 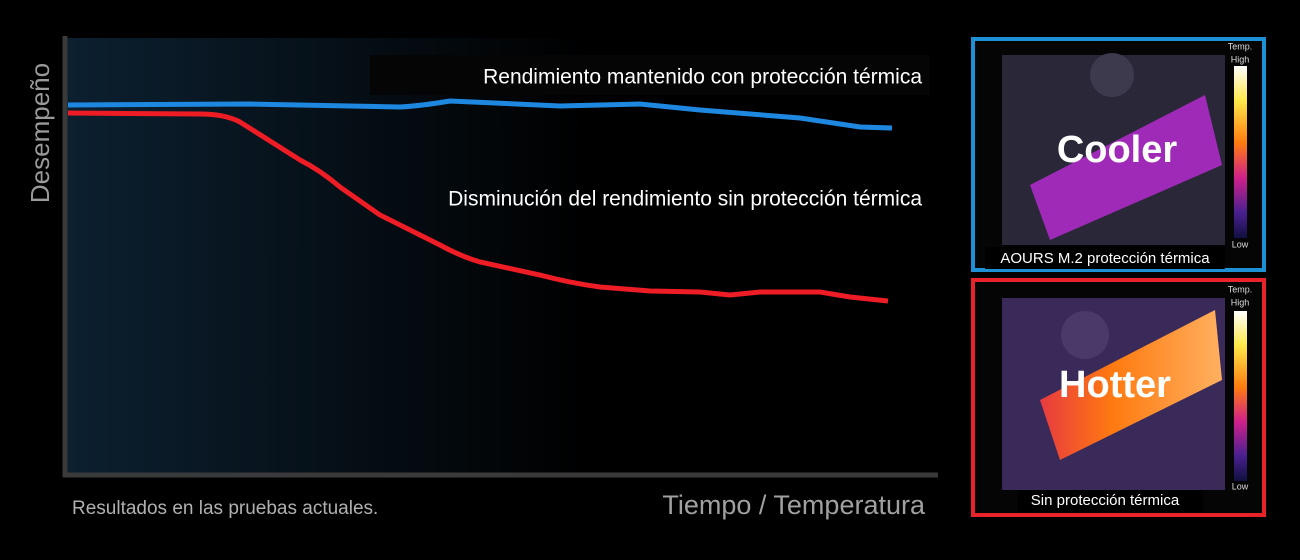 What do you see at coordinates (40, 133) in the screenshot?
I see `y-axis-label: Desempeño` at bounding box center [40, 133].